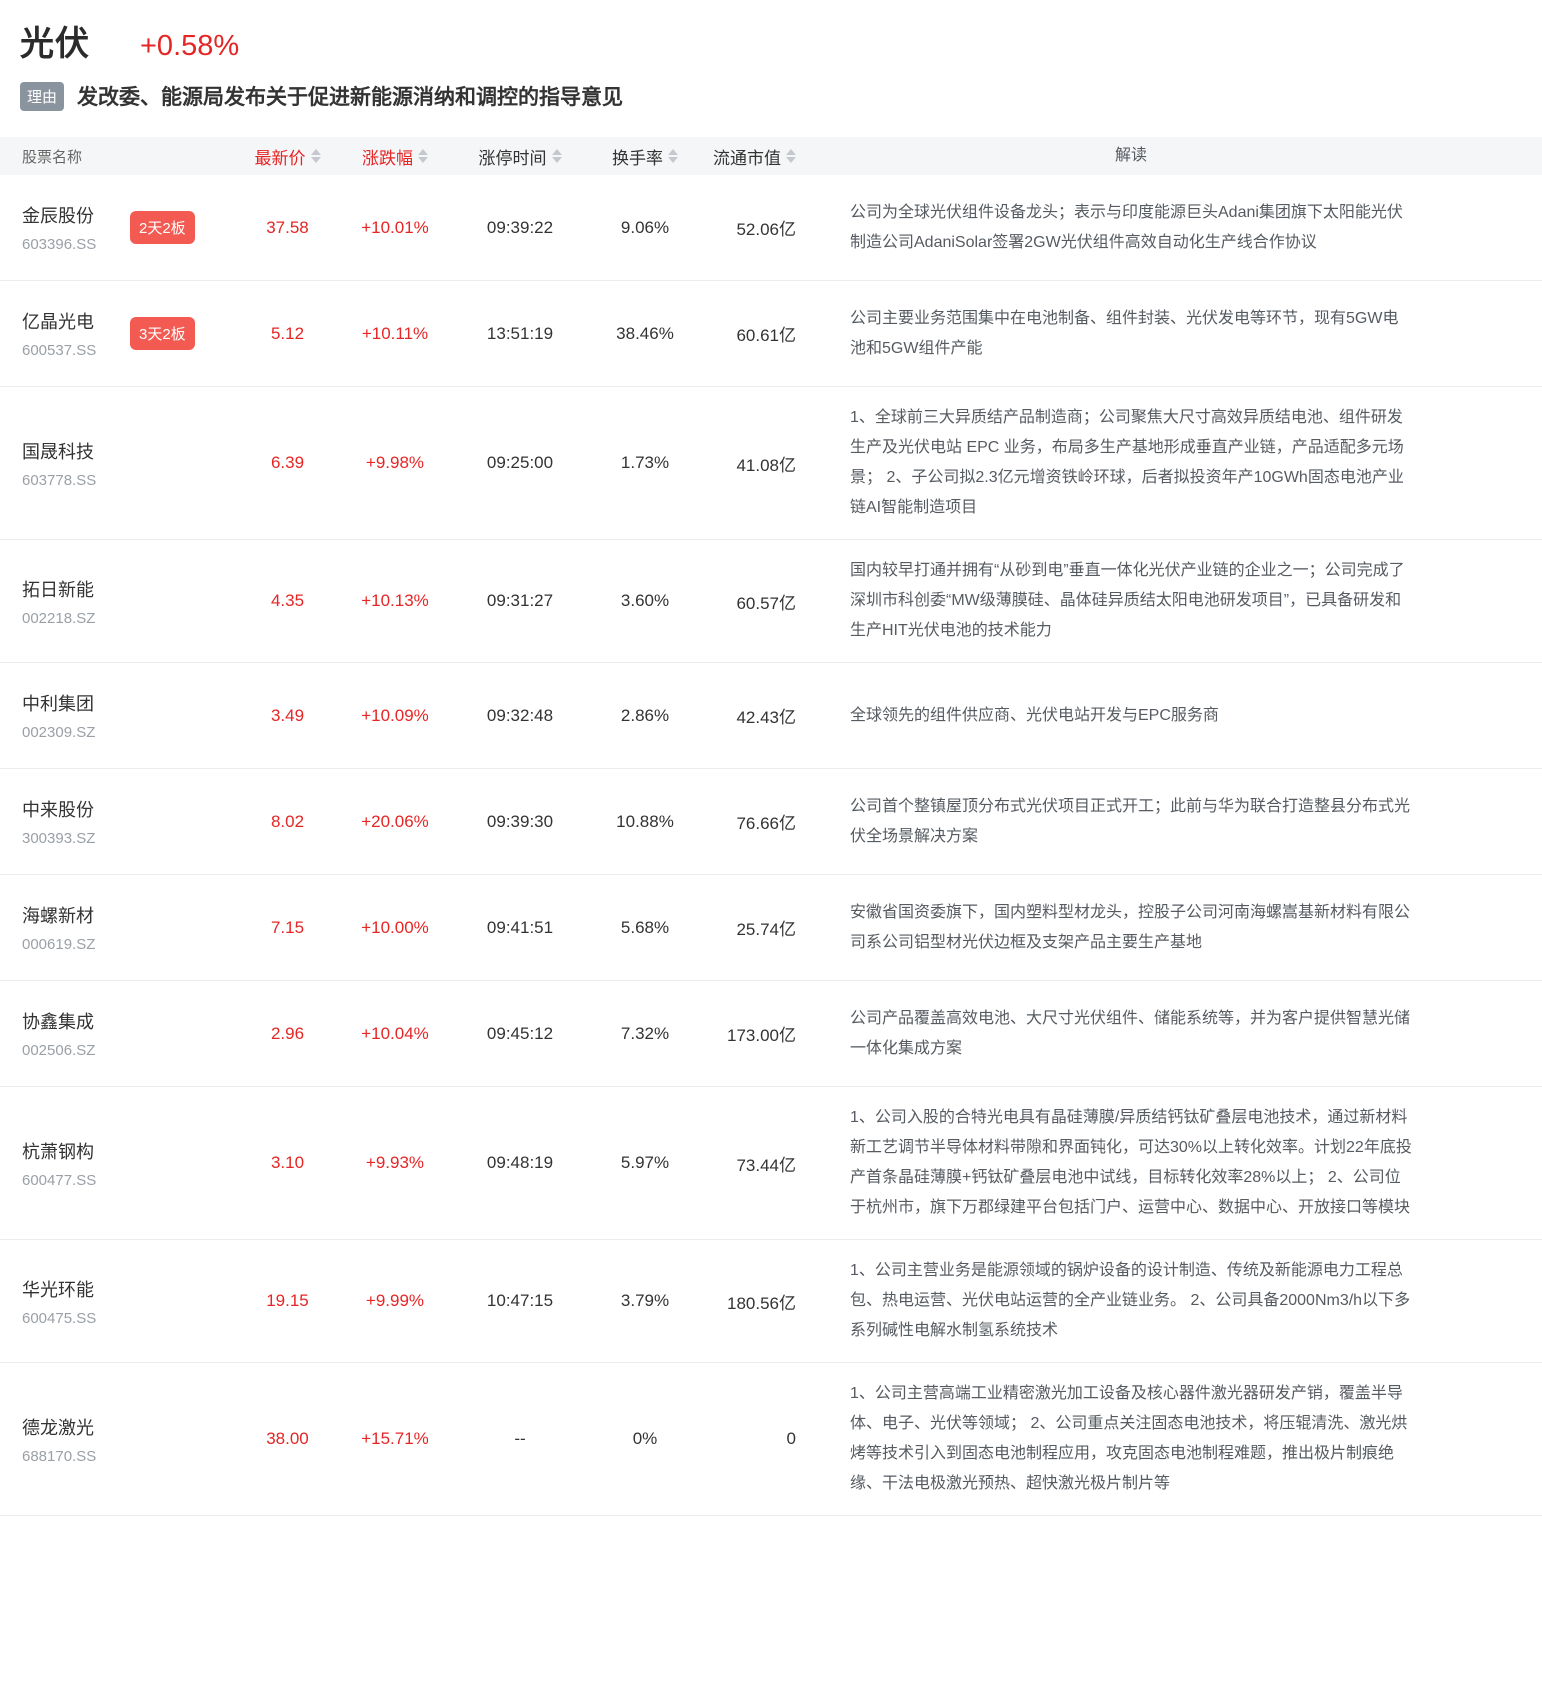  Describe the element at coordinates (52, 157) in the screenshot. I see `column-header-label: 股票名称` at that location.